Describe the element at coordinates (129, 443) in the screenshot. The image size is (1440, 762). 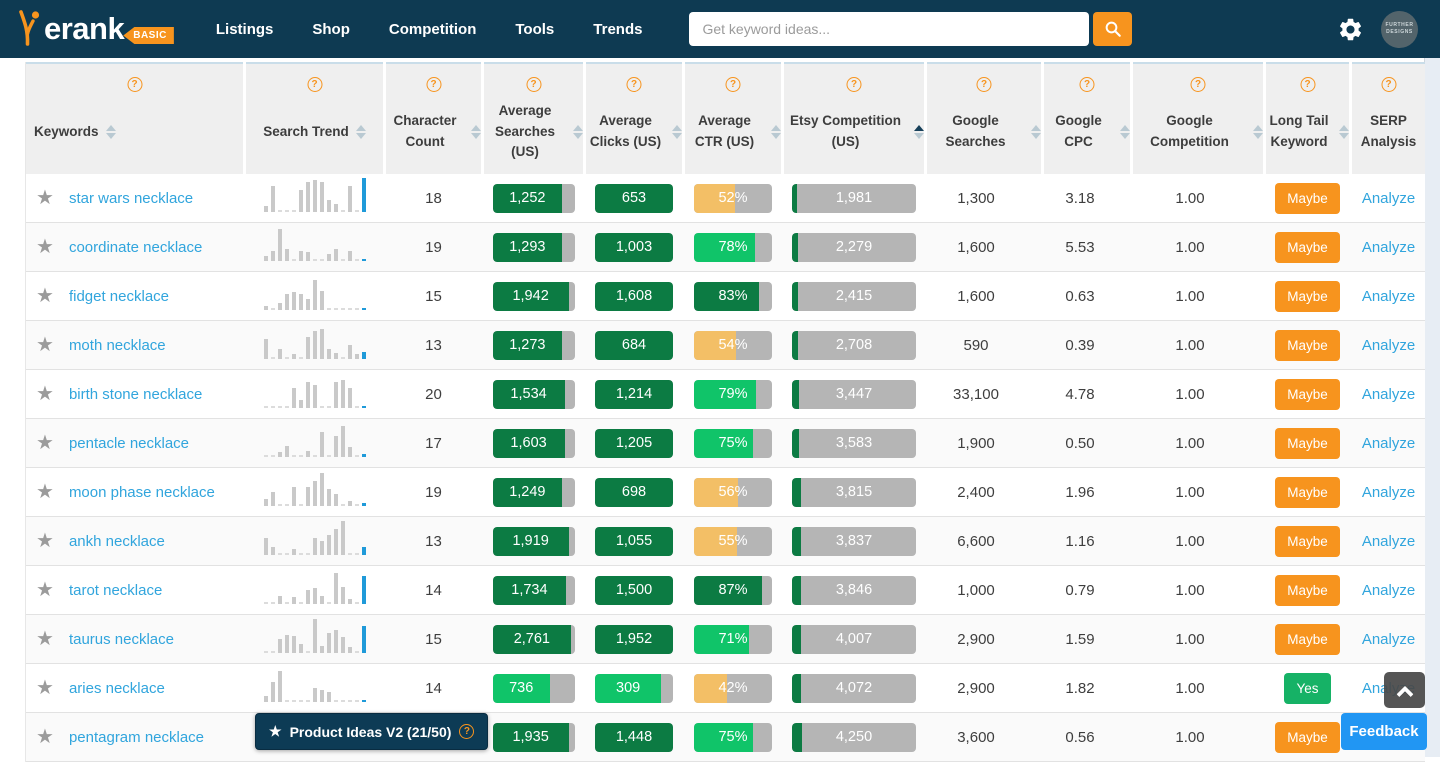
I see `keyword-link: pentacle necklace` at that location.